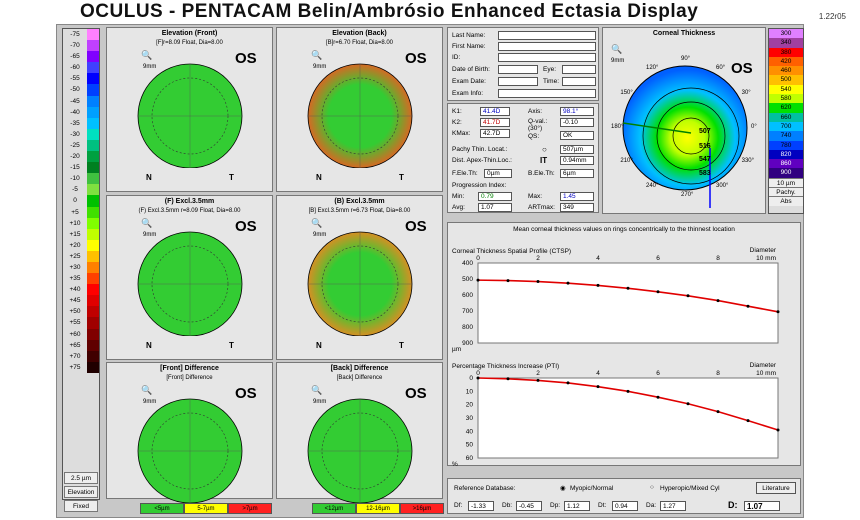 The height and width of the screenshot is (520, 860). I want to click on temporal-label: T, so click(231, 177).